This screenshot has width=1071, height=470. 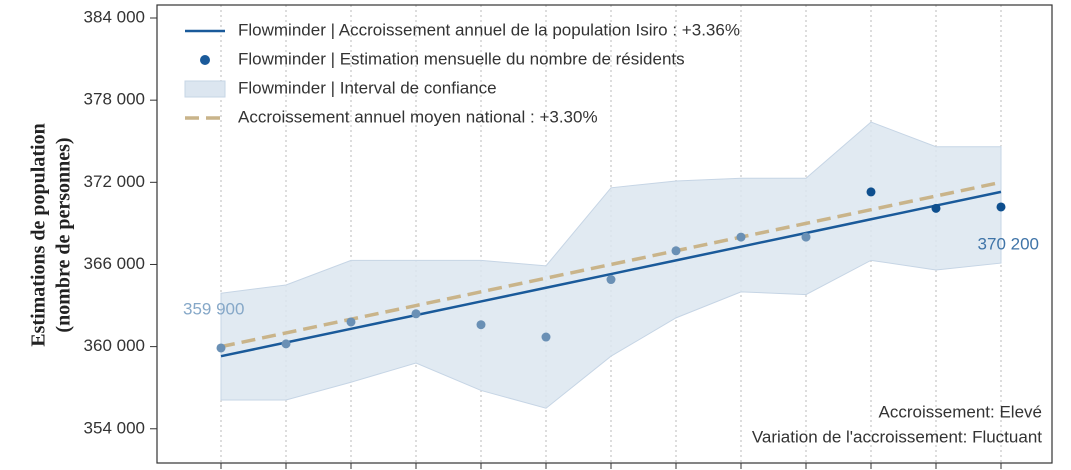 I want to click on y-tick-label: 384 000, so click(x=114, y=16).